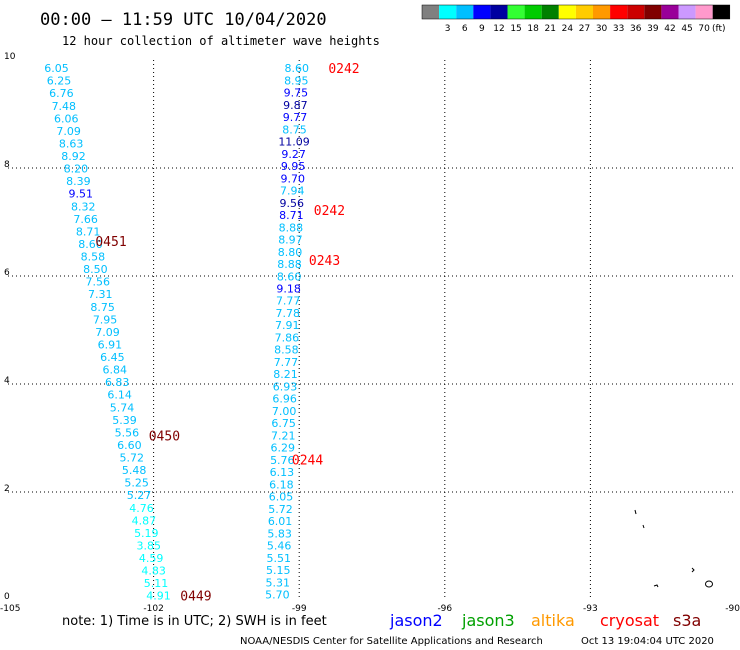 The image size is (740, 650). I want to click on wave-height-value: 8.97, so click(290, 240).